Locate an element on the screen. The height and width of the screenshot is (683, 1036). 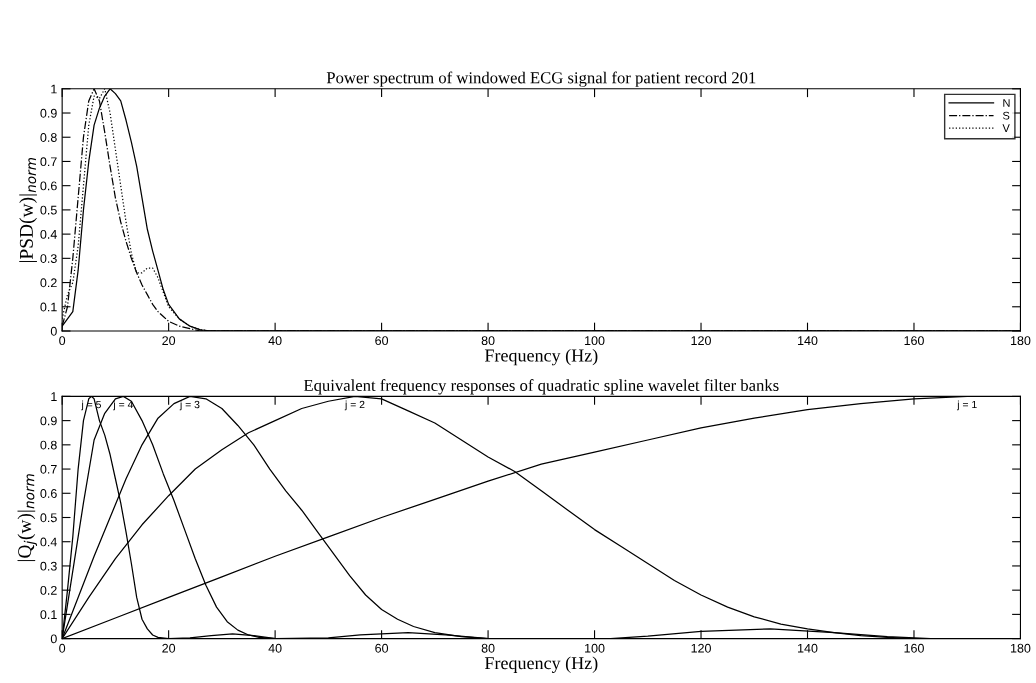
series-label: j = 1 is located at coordinates (966, 405).